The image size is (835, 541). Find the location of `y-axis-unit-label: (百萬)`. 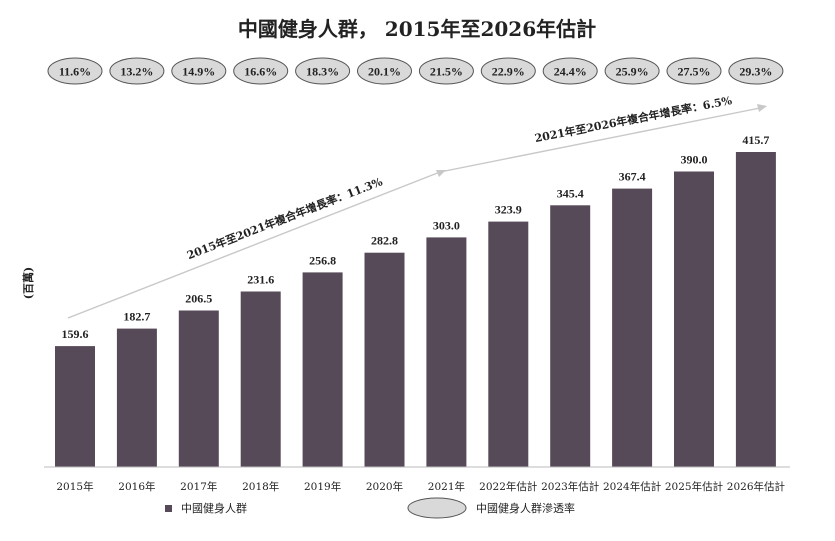

y-axis-unit-label: (百萬) is located at coordinates (28, 283).